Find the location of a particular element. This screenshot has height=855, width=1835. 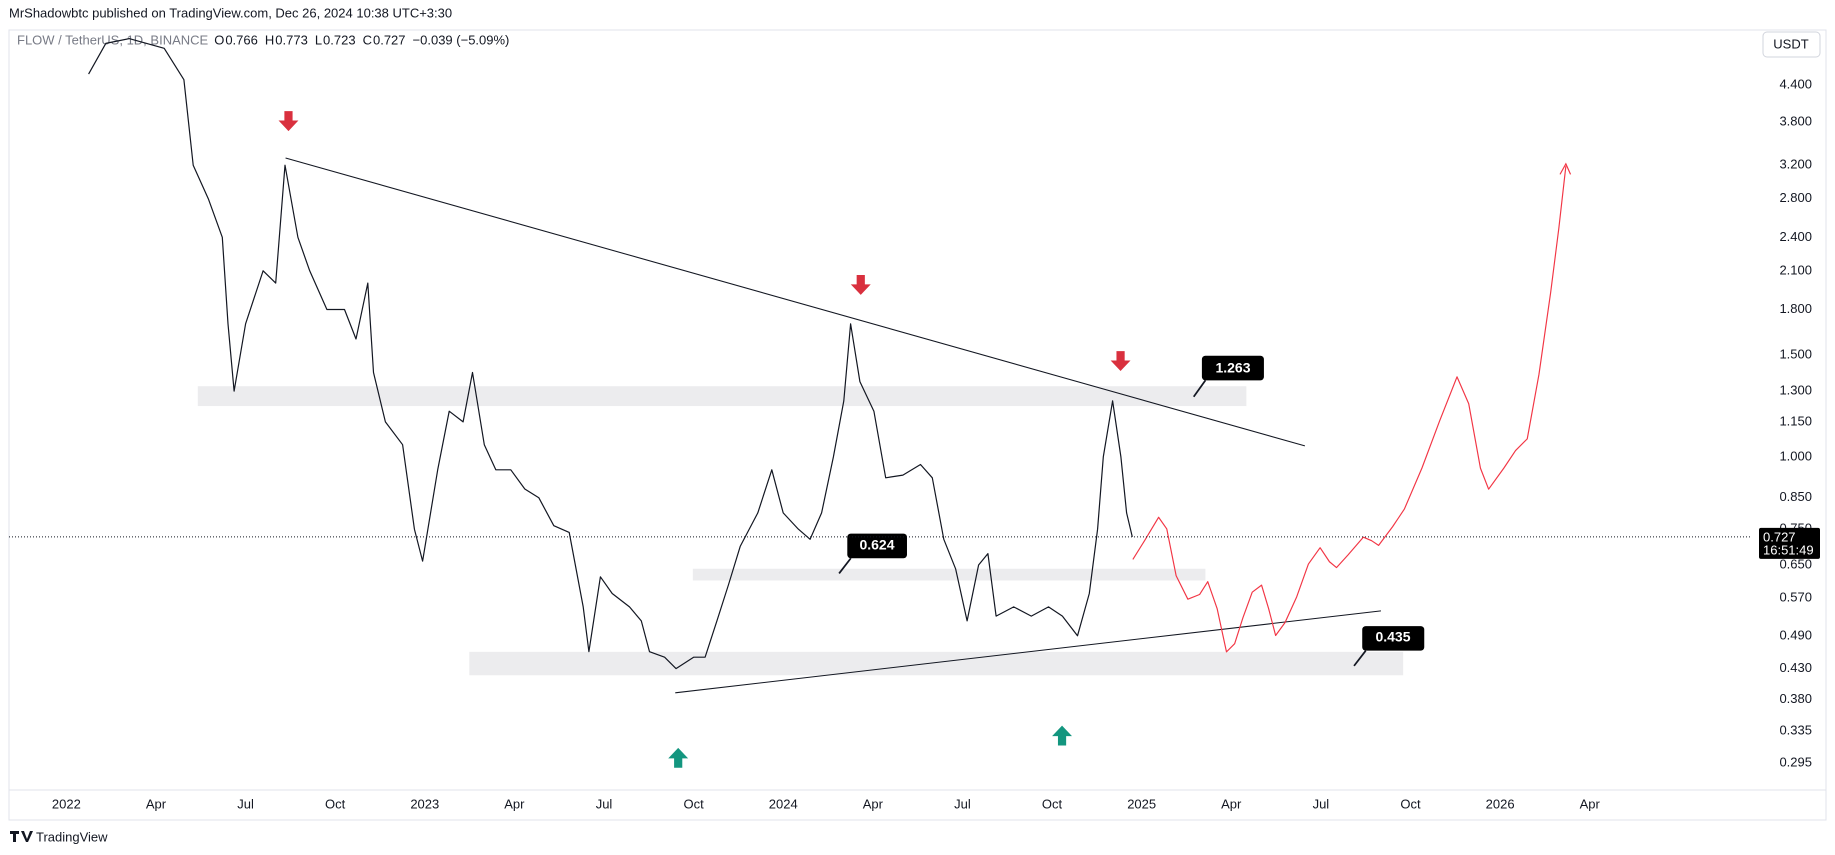

ohlc-value: 0.766 is located at coordinates (241, 39).